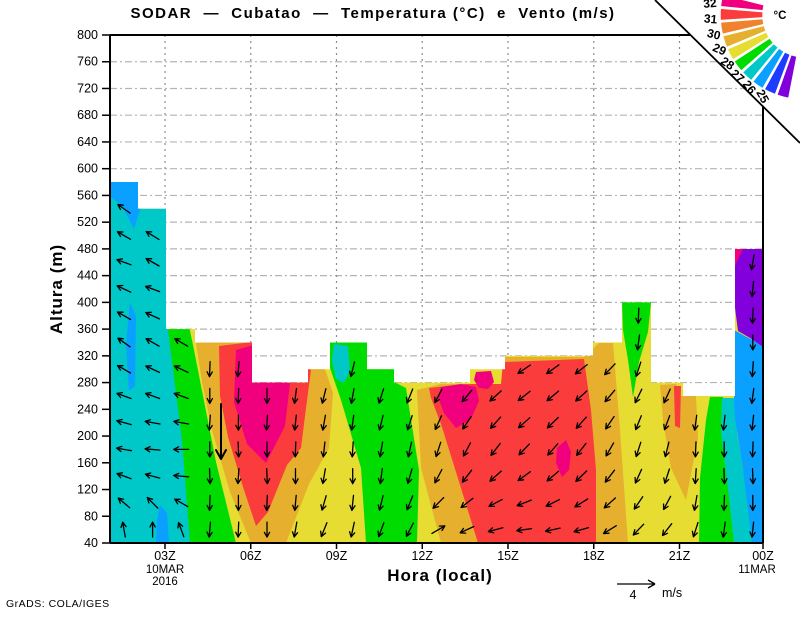 The width and height of the screenshot is (800, 618). I want to click on x-tick-label: 06Z, so click(251, 556).